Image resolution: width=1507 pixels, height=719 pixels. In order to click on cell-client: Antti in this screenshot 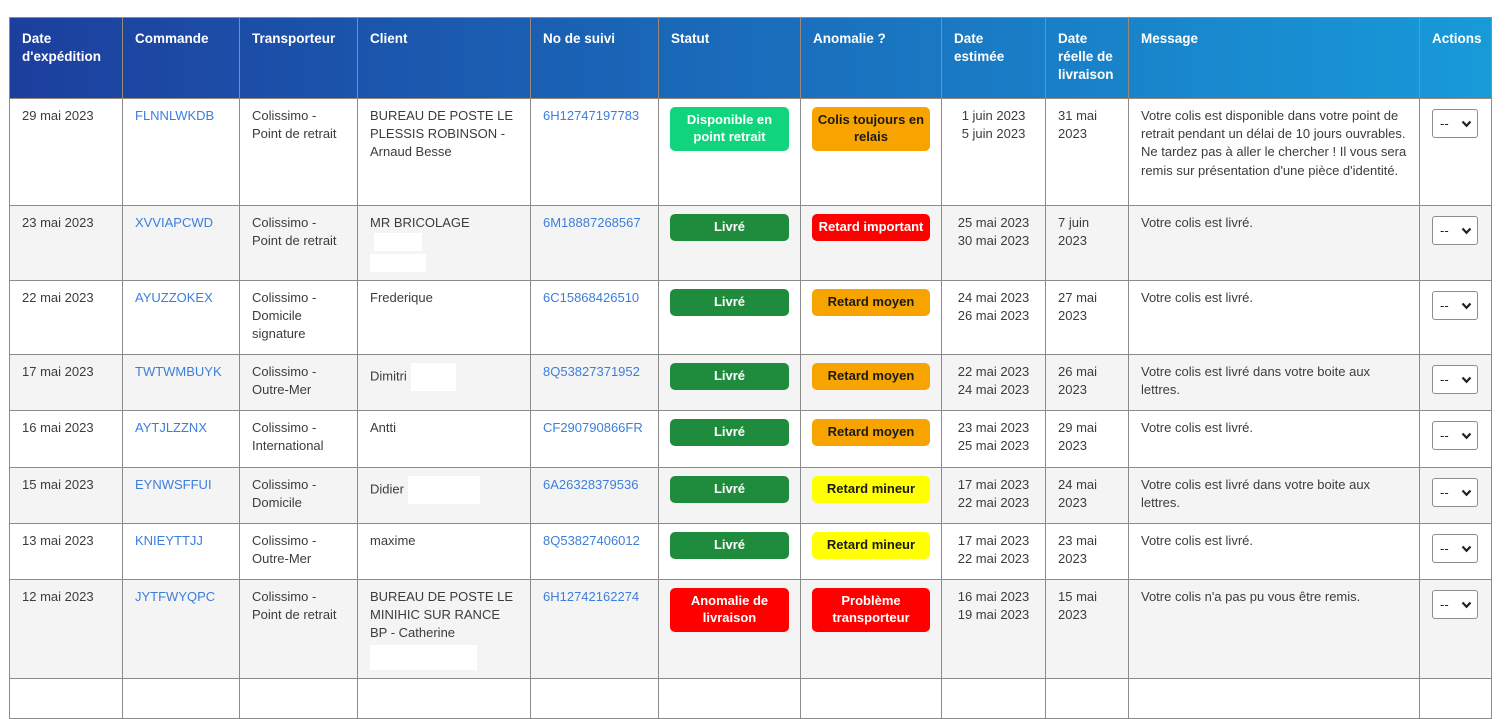, I will do `click(444, 438)`.